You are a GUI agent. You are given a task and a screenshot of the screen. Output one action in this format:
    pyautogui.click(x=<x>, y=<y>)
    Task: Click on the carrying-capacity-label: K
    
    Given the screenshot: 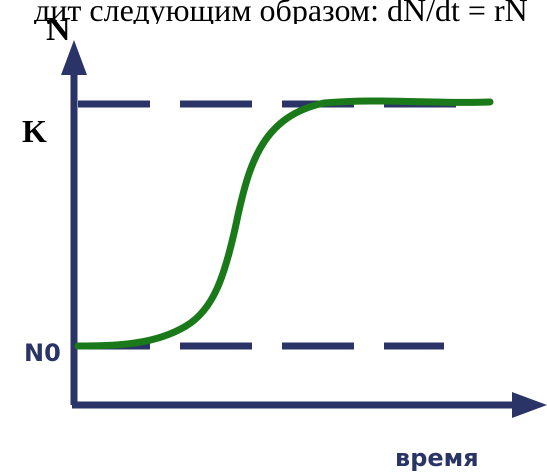 What is the action you would take?
    pyautogui.click(x=34, y=131)
    